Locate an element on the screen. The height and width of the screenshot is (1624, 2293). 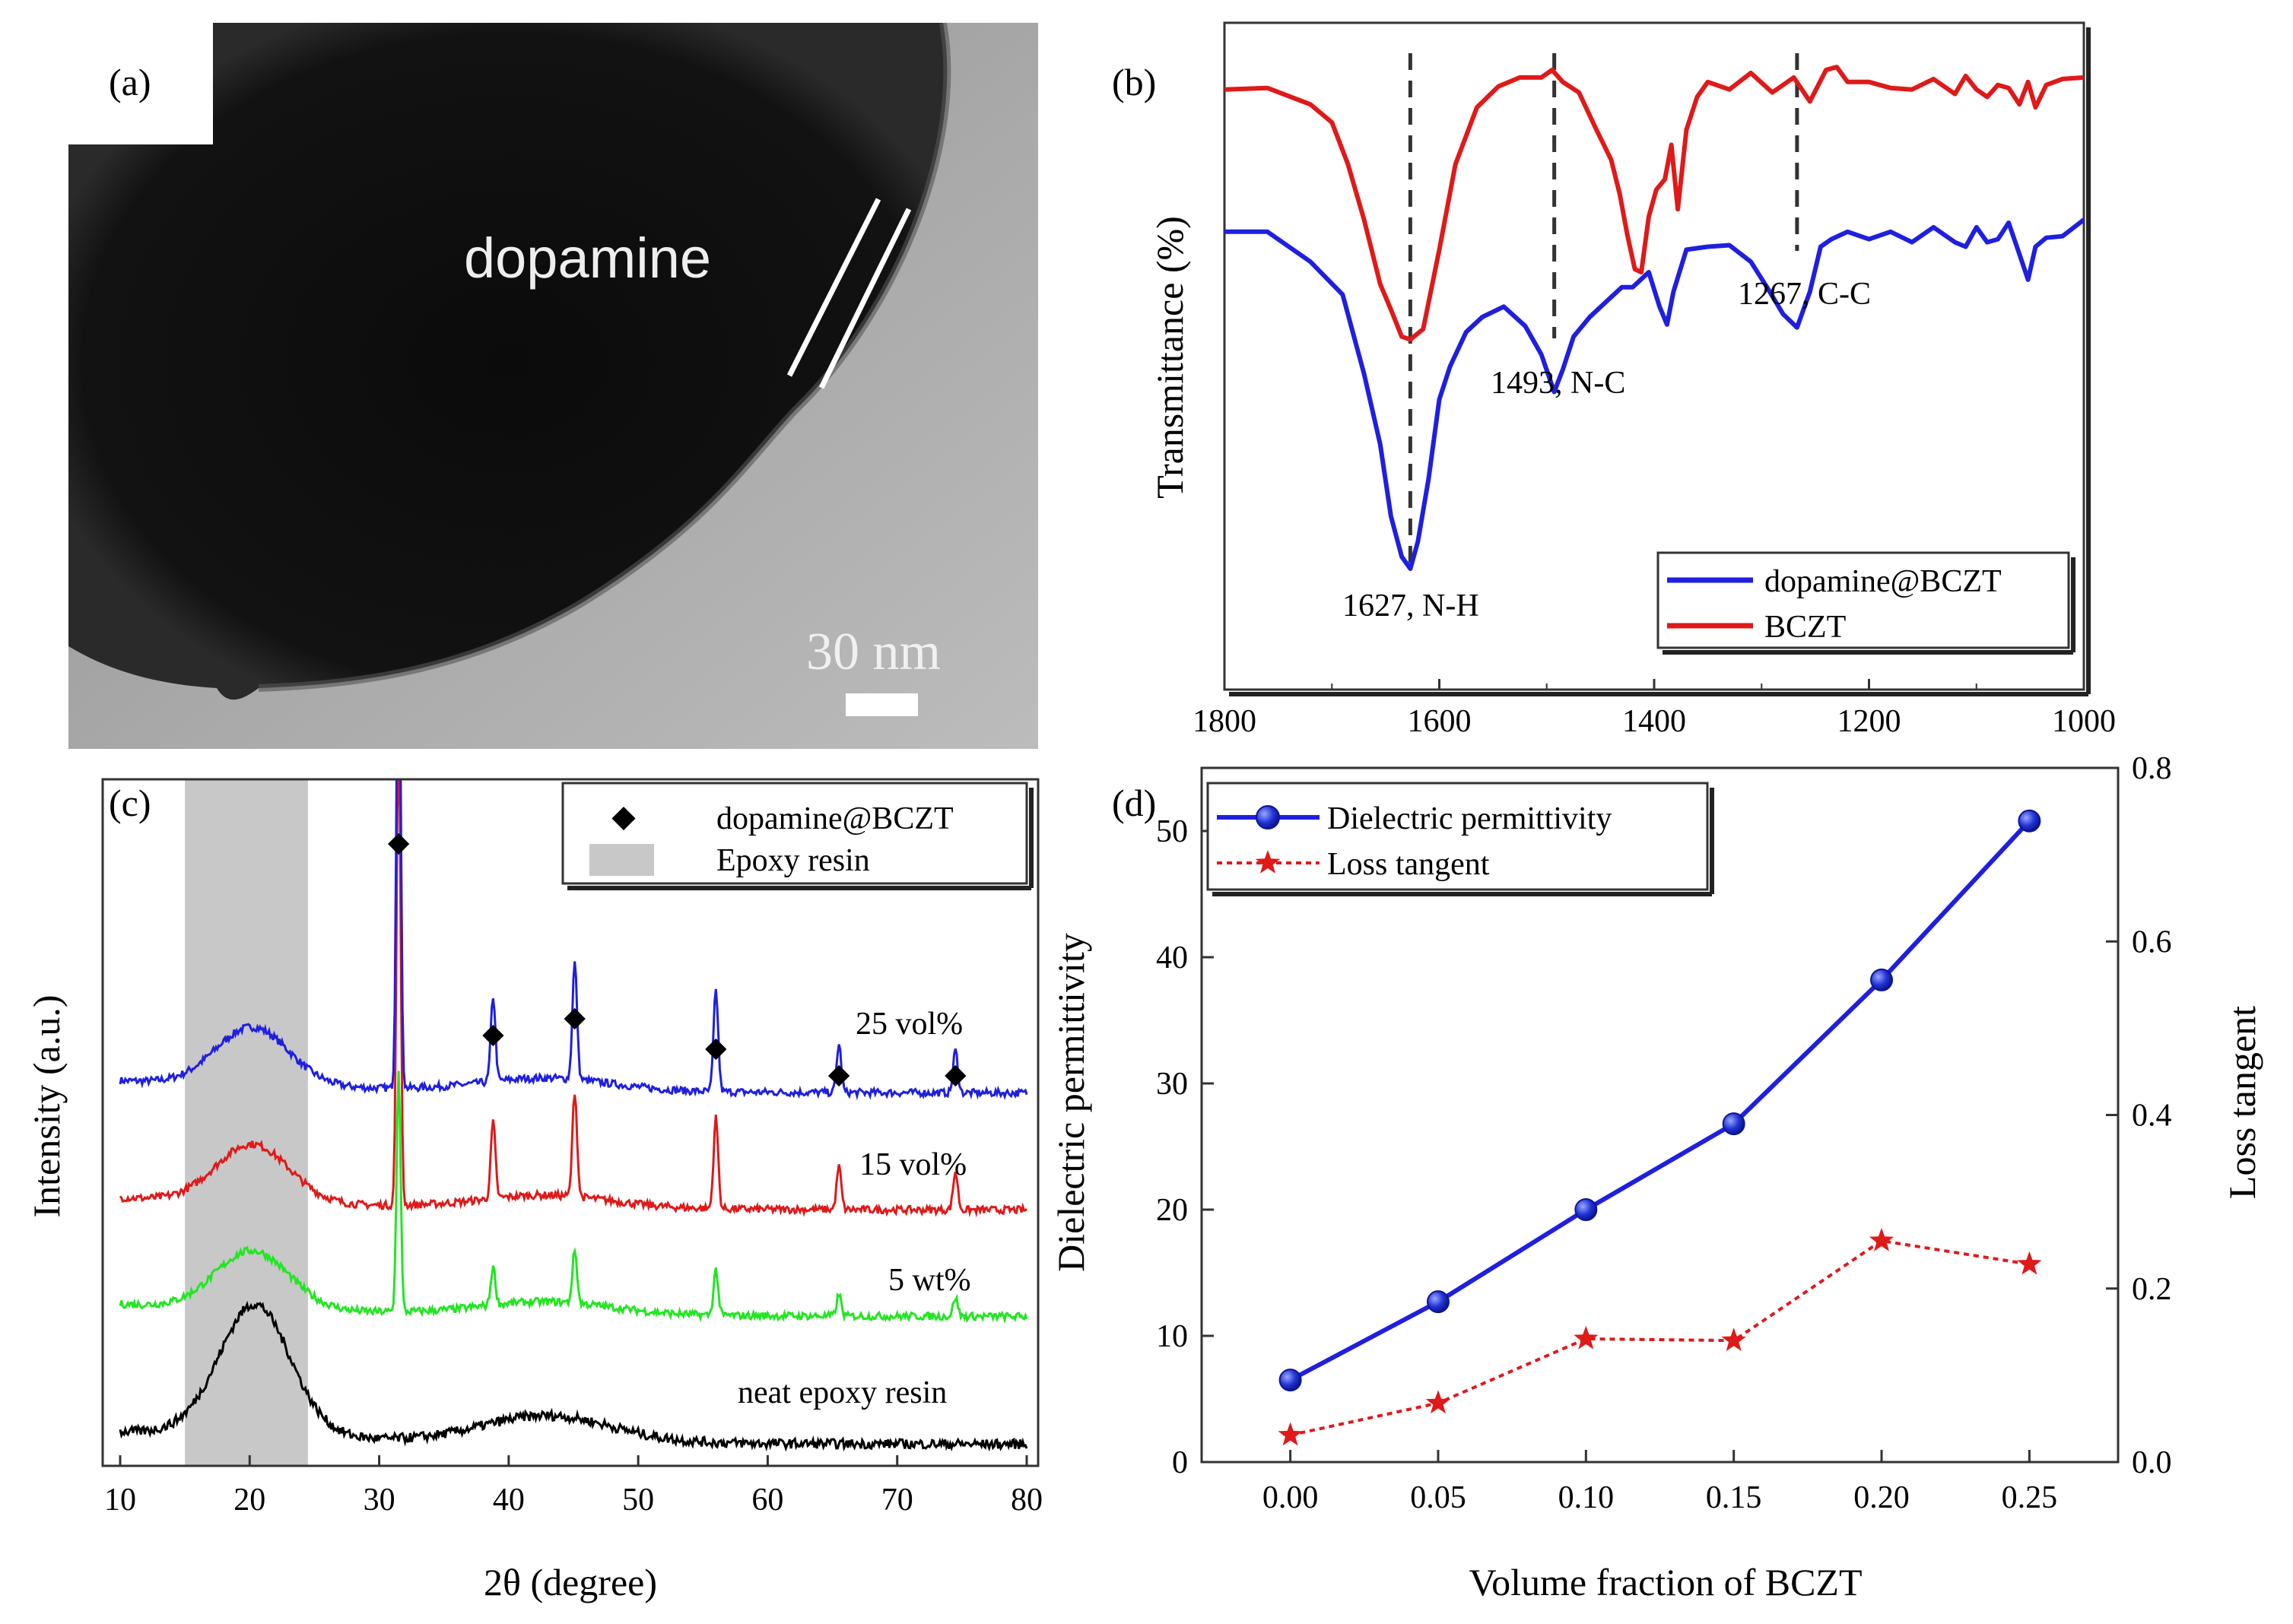
xtick-label-c: 30 is located at coordinates (379, 1500).